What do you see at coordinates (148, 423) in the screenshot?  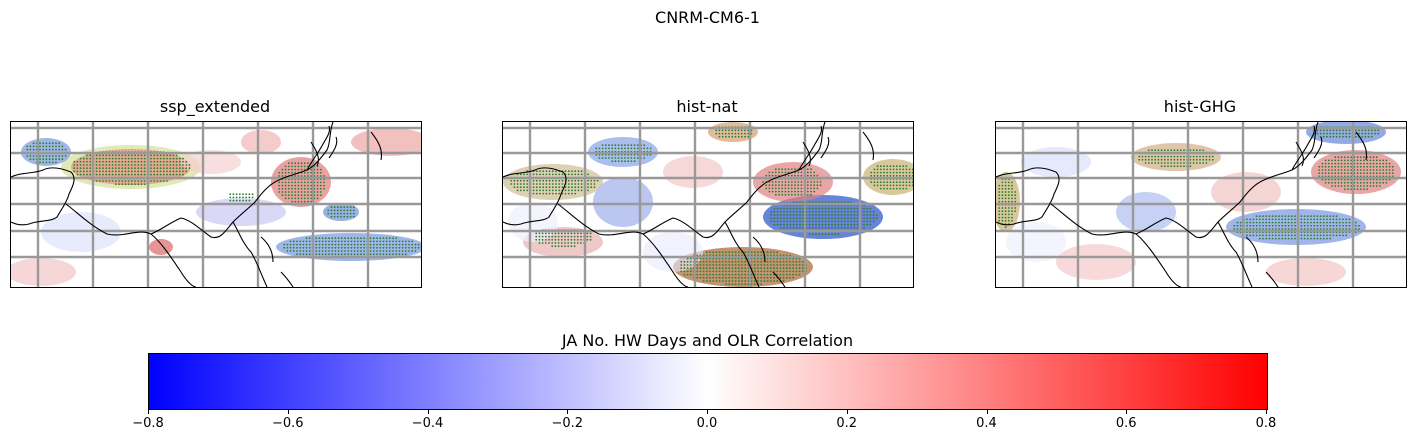 I see `colorbar-tick-label: −0.8` at bounding box center [148, 423].